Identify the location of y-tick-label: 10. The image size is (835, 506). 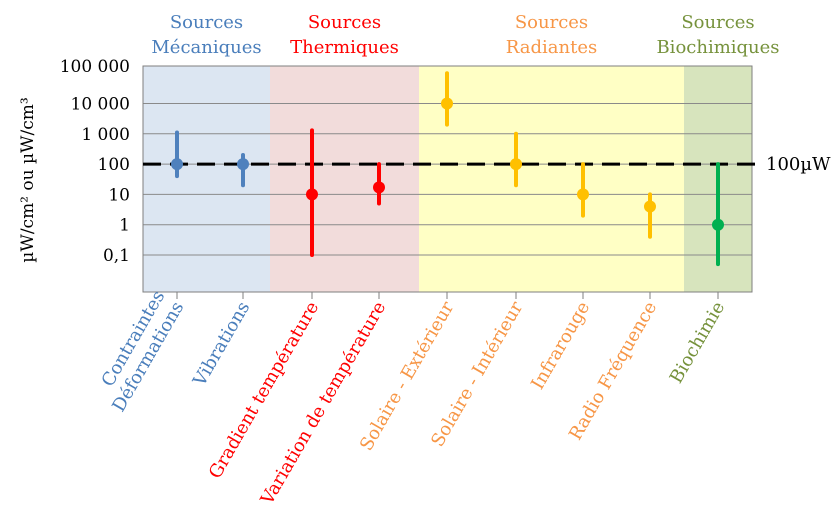
(119, 195).